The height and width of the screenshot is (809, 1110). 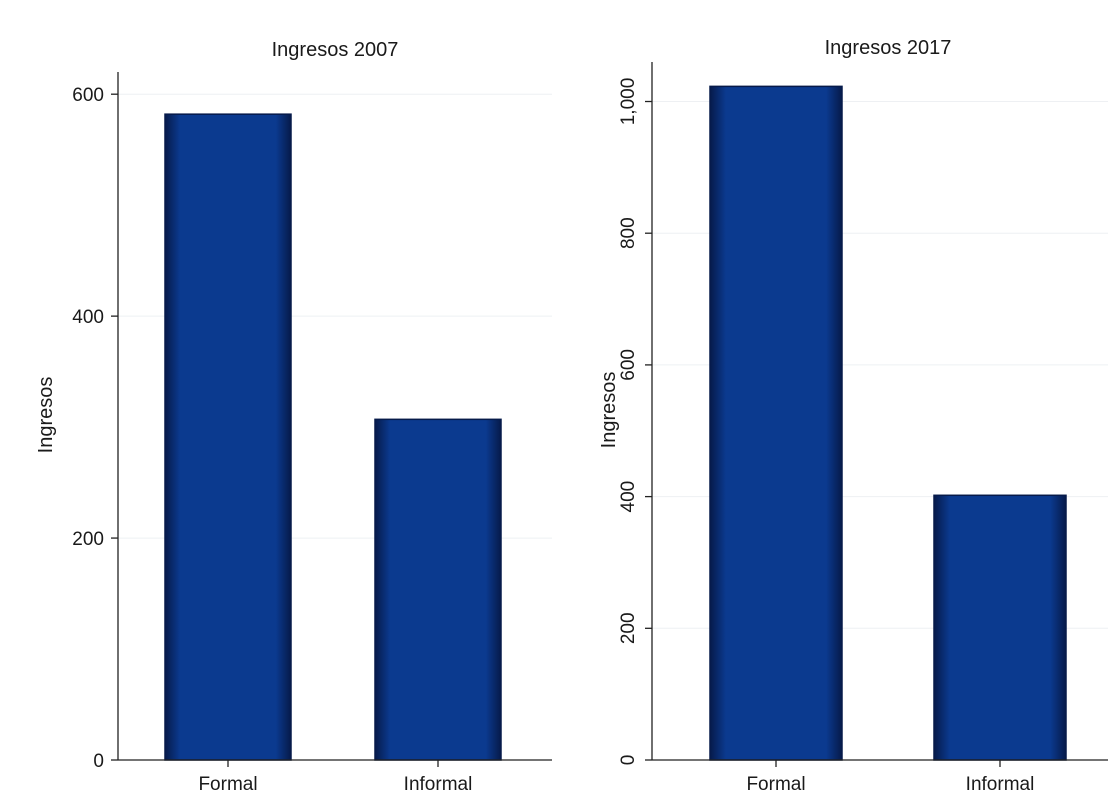 I want to click on chart-title: Ingresos 2017, so click(x=888, y=48).